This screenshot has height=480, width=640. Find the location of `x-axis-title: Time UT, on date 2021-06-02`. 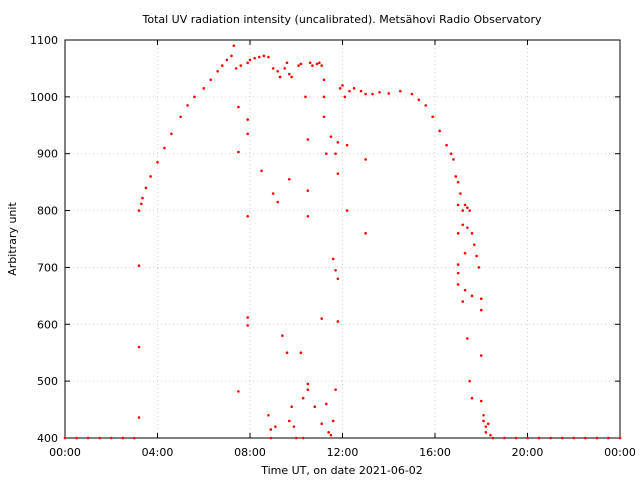

x-axis-title: Time UT, on date 2021-06-02 is located at coordinates (341, 470).